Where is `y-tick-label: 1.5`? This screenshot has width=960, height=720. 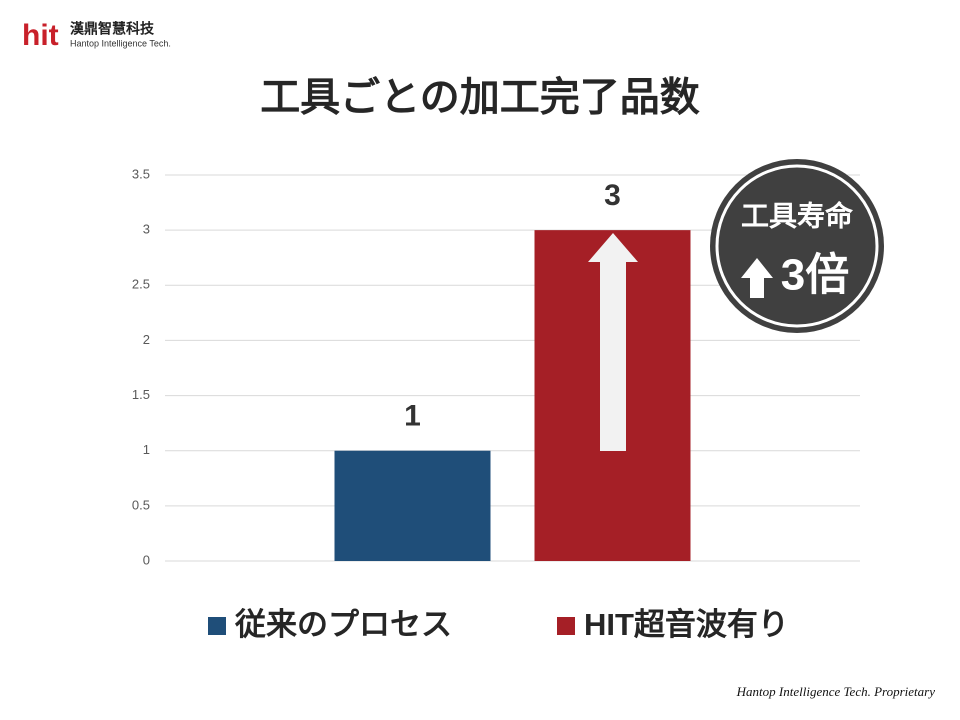 y-tick-label: 1.5 is located at coordinates (141, 394).